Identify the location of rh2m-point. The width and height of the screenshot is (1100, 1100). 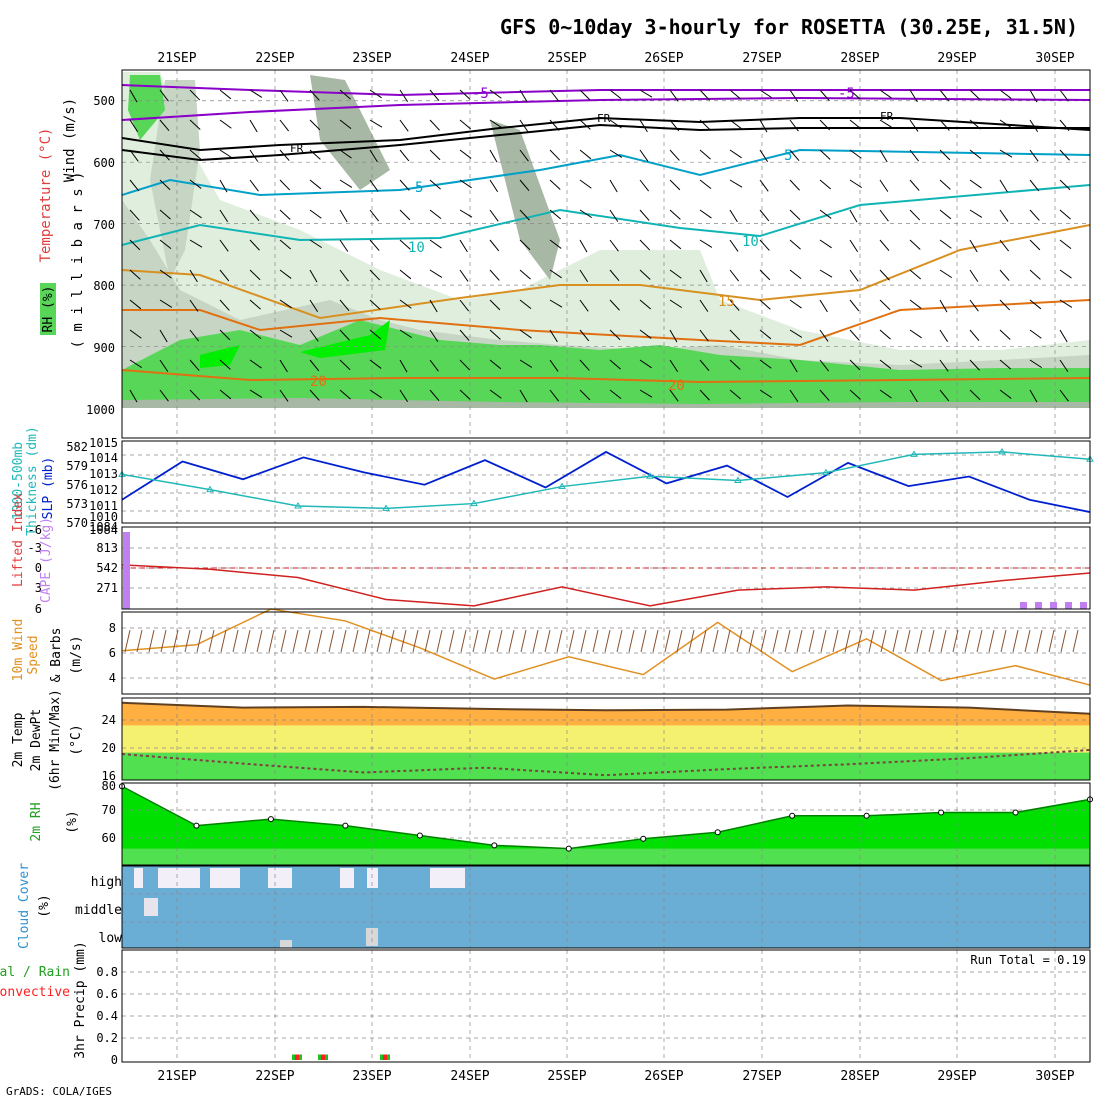
(941, 812).